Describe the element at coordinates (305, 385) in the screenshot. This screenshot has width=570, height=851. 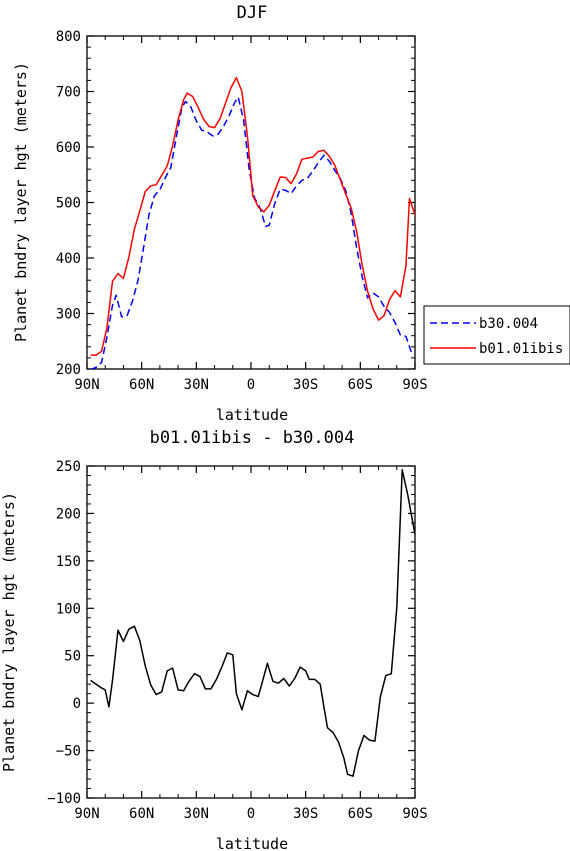
I see `top-x-tick-label: 30S` at that location.